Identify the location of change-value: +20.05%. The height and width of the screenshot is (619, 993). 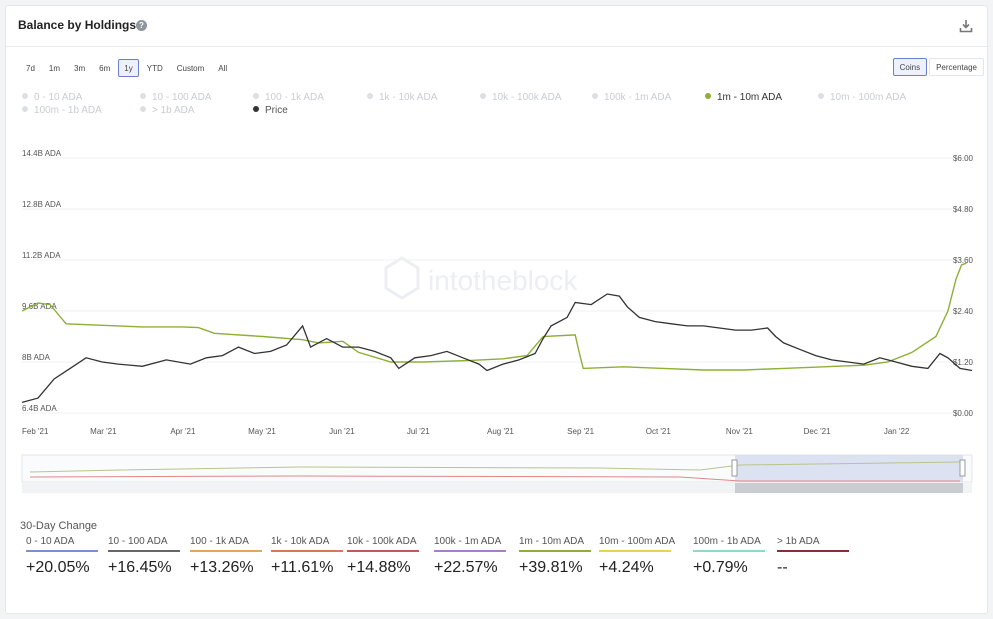
(58, 567).